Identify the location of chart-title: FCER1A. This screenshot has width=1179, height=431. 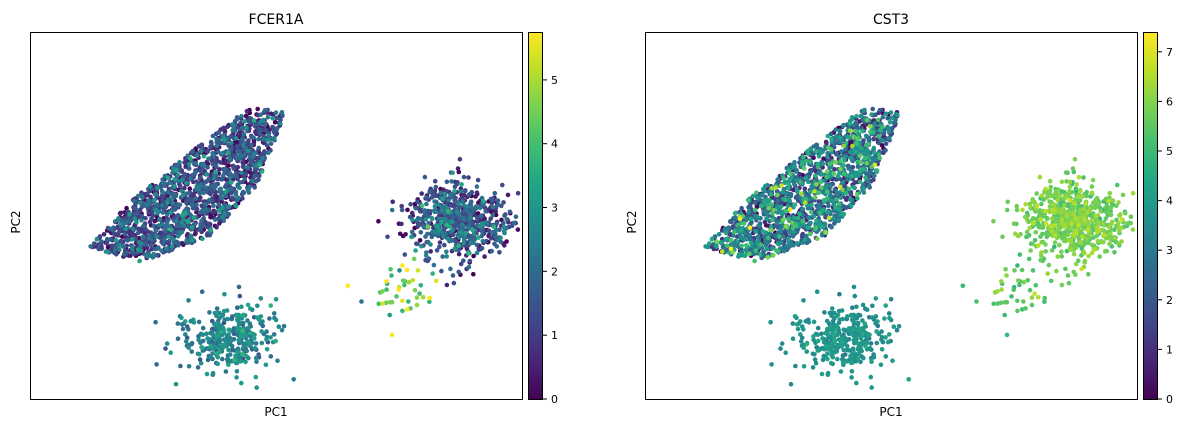
(276, 20).